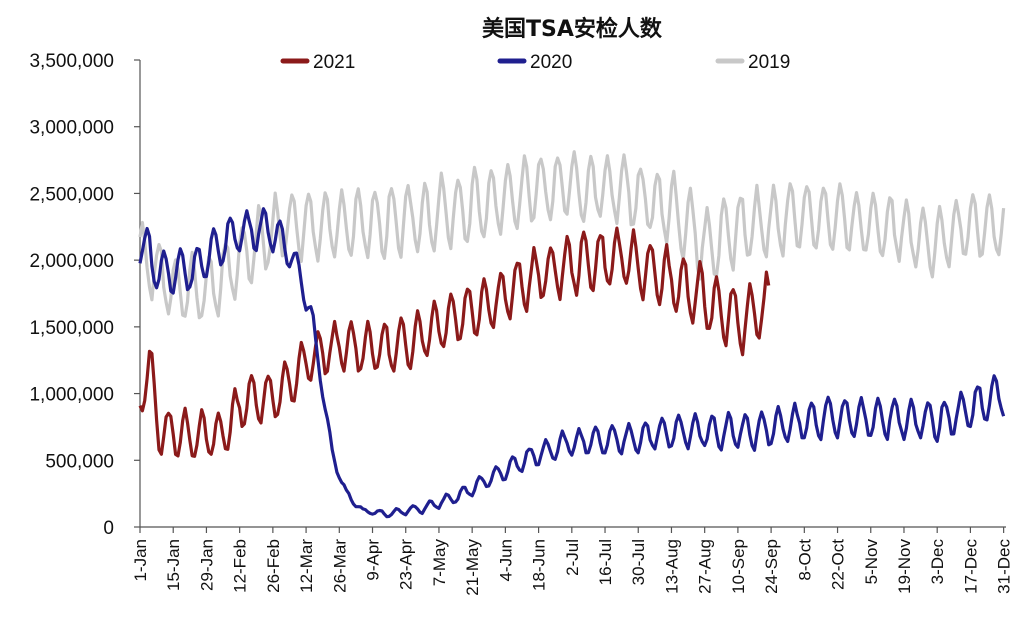 Image resolution: width=1024 pixels, height=623 pixels. I want to click on y-tick-label: 1,000,000, so click(71, 395).